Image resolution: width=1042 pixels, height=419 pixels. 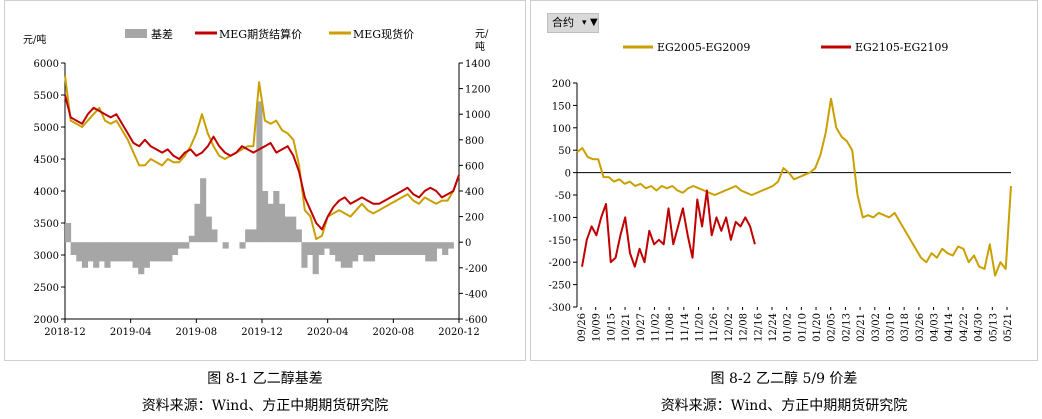 I want to click on right-y-tick-label: -200, so click(x=476, y=269).